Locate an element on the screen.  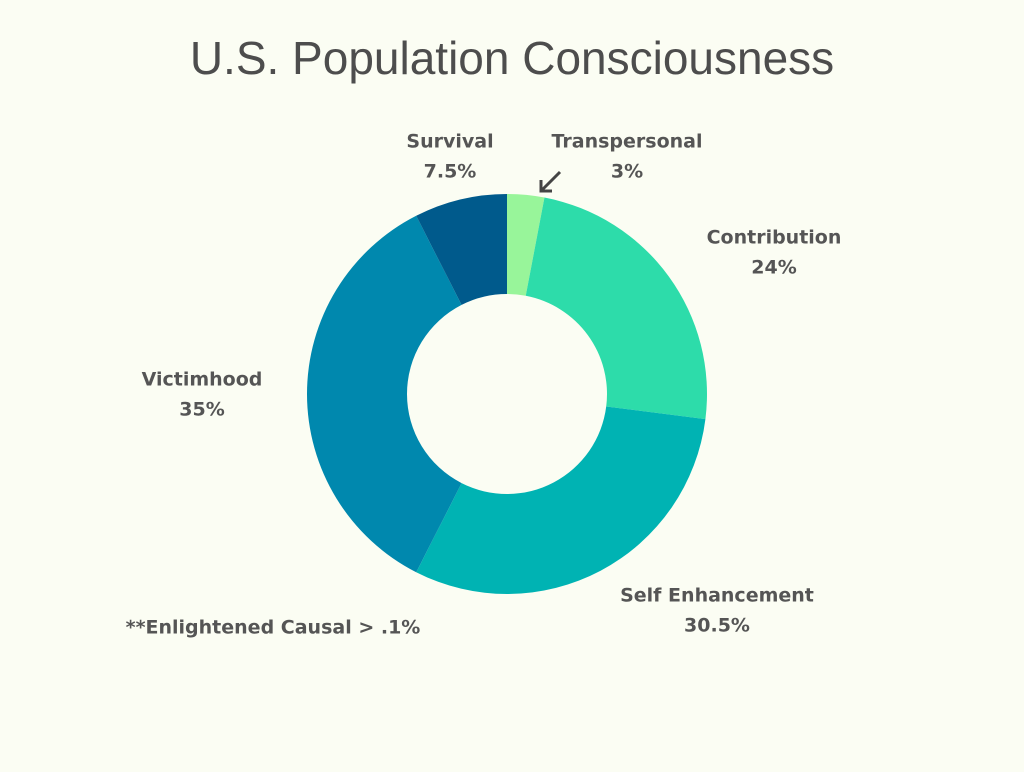
legend-label: Self Enhancement is located at coordinates (717, 596).